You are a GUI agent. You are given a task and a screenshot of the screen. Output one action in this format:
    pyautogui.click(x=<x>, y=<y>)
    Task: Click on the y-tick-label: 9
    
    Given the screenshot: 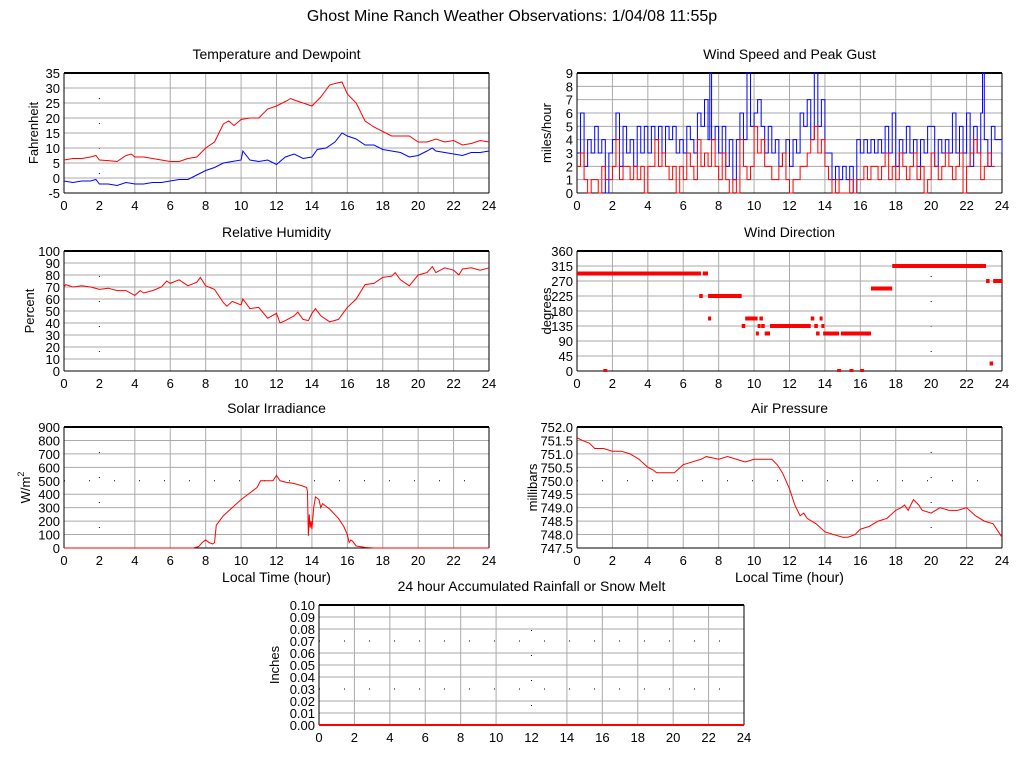 What is the action you would take?
    pyautogui.click(x=569, y=73)
    